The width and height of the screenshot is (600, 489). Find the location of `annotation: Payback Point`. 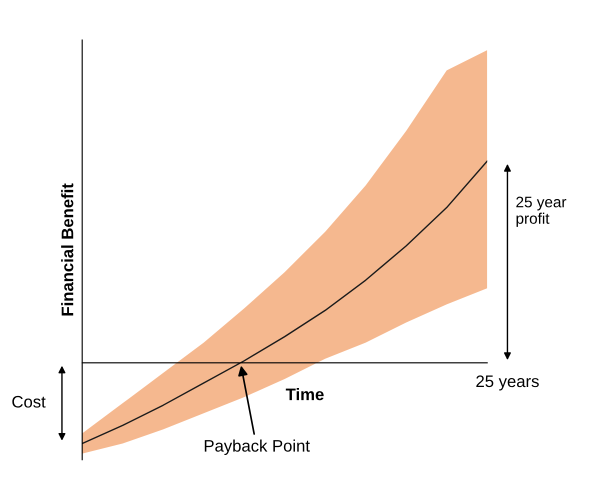

annotation: Payback Point is located at coordinates (257, 447).